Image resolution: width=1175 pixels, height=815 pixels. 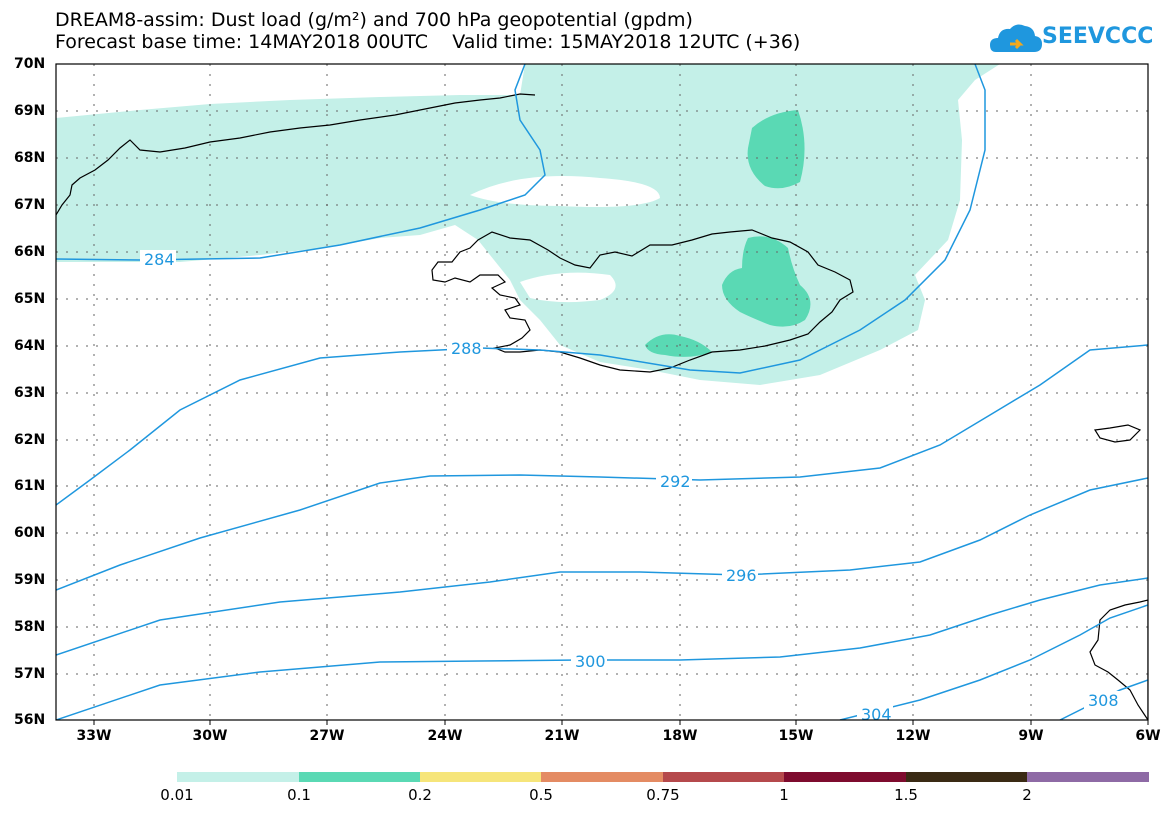 I want to click on lat-label: 63N, so click(x=30, y=393).